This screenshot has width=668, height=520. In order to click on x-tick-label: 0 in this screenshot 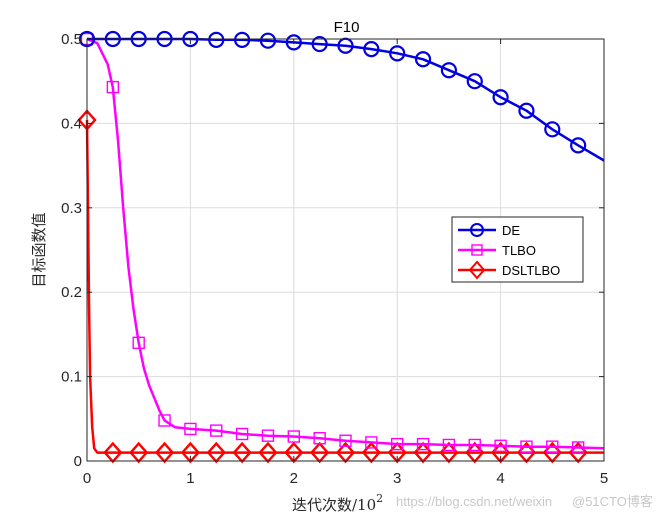, I will do `click(87, 478)`.